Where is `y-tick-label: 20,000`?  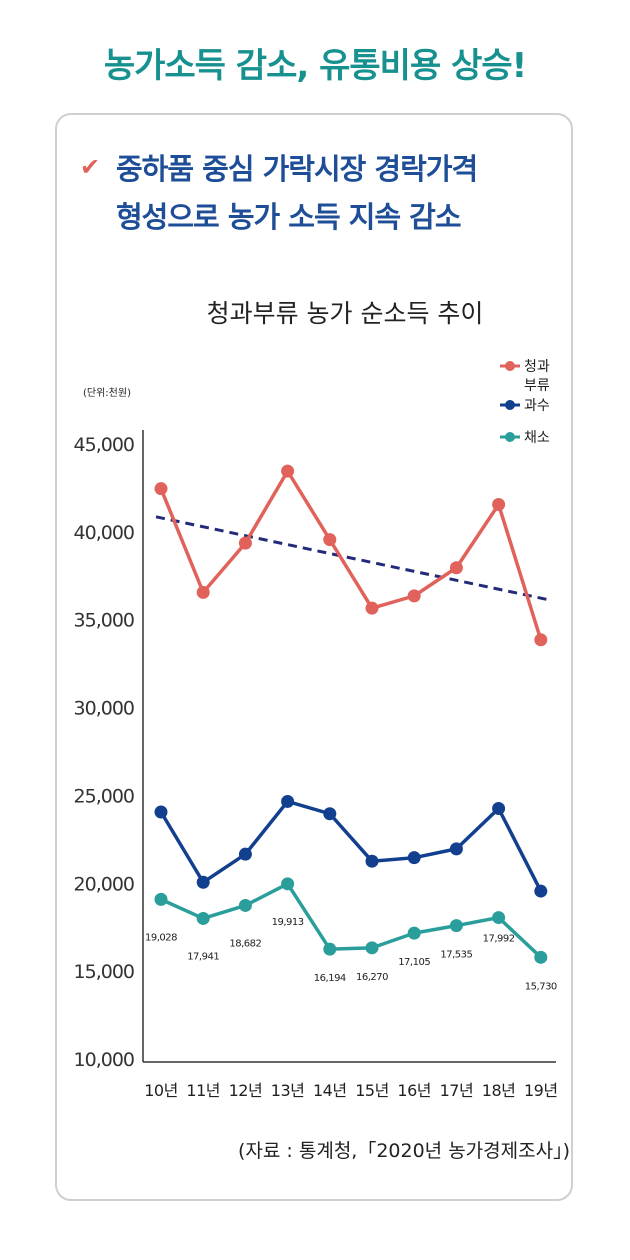 y-tick-label: 20,000 is located at coordinates (104, 884).